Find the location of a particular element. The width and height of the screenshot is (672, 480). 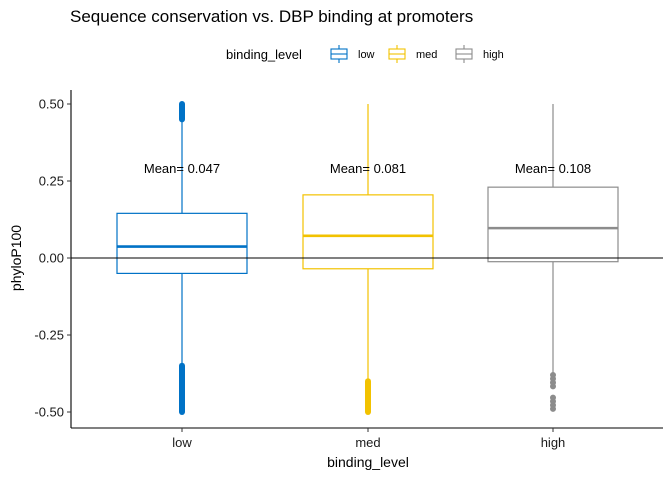

mean-label: Mean= 0.108 is located at coordinates (553, 168).